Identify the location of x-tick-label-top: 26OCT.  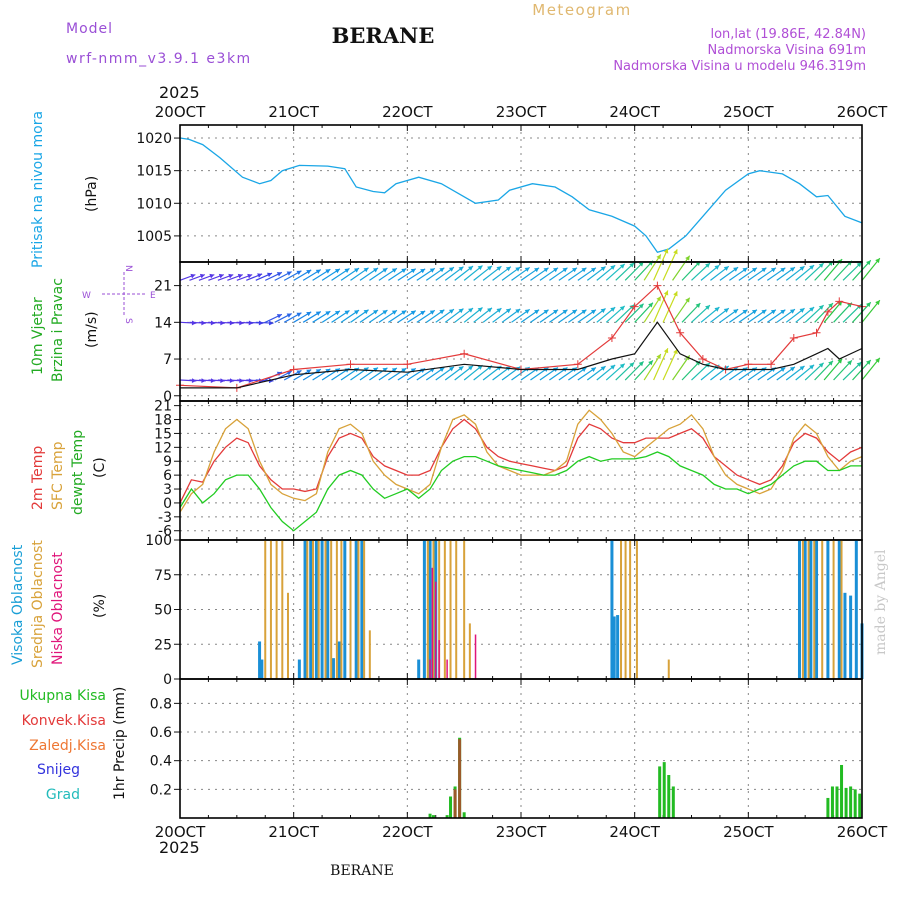
(862, 112).